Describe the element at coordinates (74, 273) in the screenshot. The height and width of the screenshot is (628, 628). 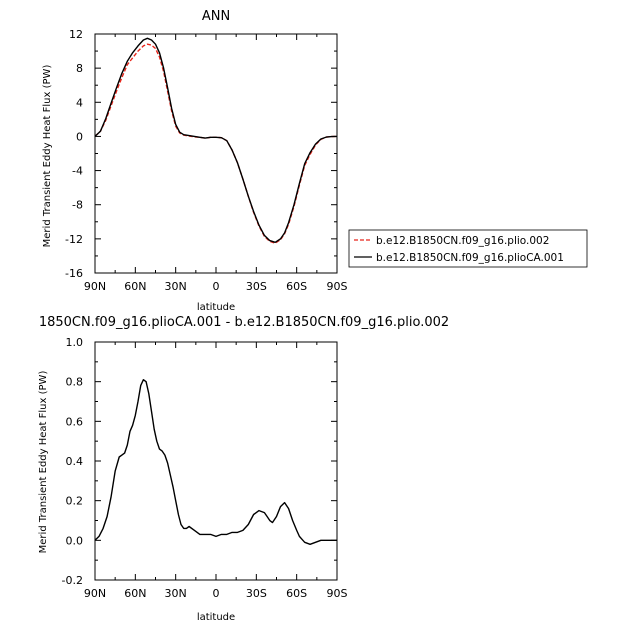
I see `y-tick-label: -16` at that location.